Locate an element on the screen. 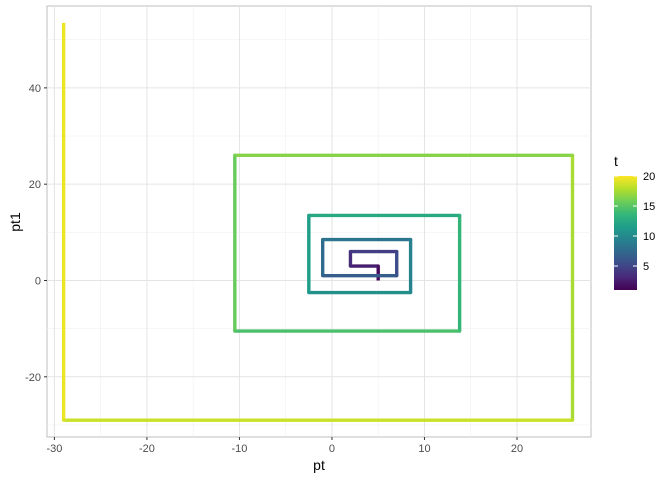 This screenshot has width=672, height=480. legend-label: 15 is located at coordinates (649, 207).